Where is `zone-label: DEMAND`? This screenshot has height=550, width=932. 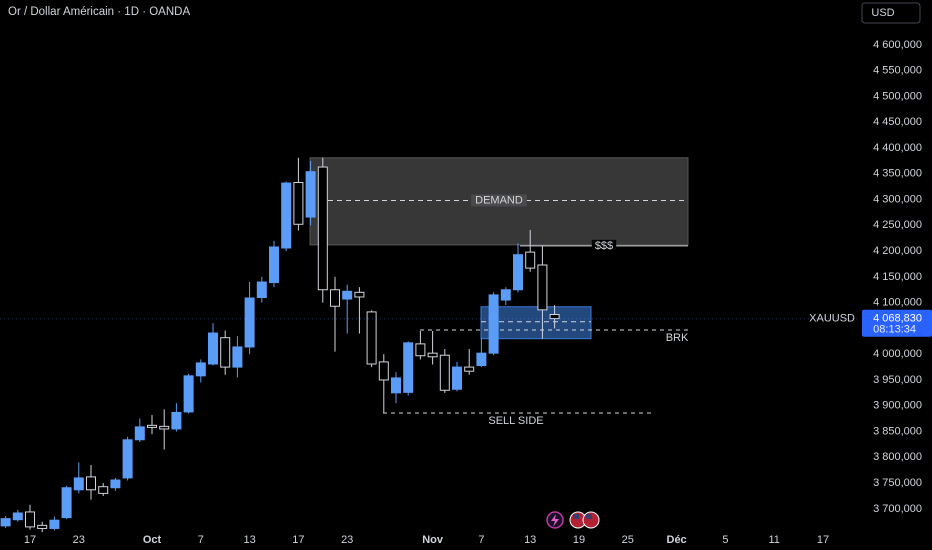
zone-label: DEMAND is located at coordinates (499, 200).